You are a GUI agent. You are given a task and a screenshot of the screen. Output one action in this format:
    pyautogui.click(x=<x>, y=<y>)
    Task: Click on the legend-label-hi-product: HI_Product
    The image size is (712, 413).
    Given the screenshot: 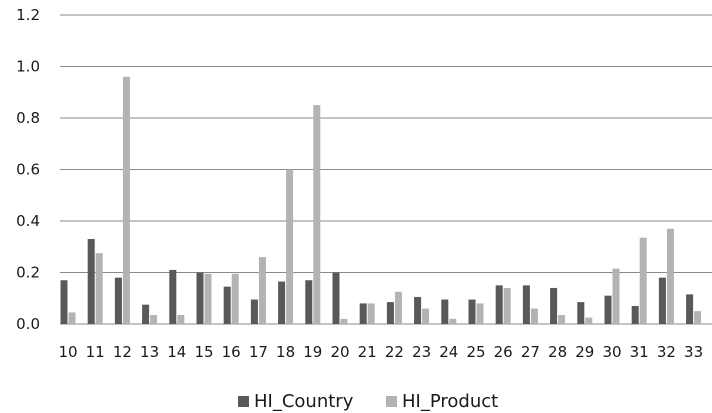 What is the action you would take?
    pyautogui.click(x=450, y=401)
    